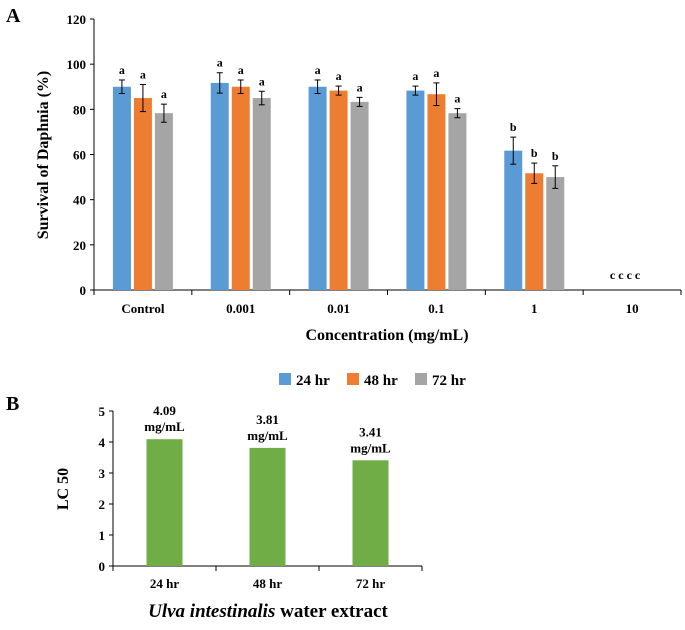  What do you see at coordinates (102, 535) in the screenshot?
I see `chart-b-y-tick-label: 1` at bounding box center [102, 535].